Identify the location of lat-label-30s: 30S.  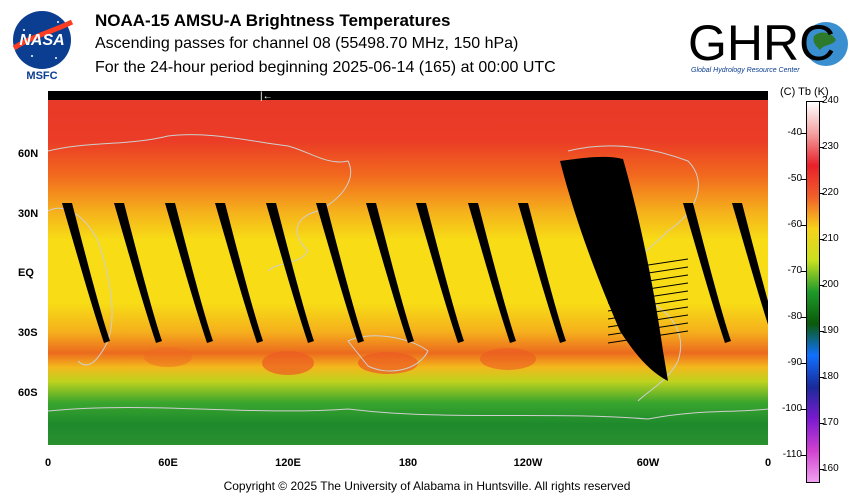
(28, 333).